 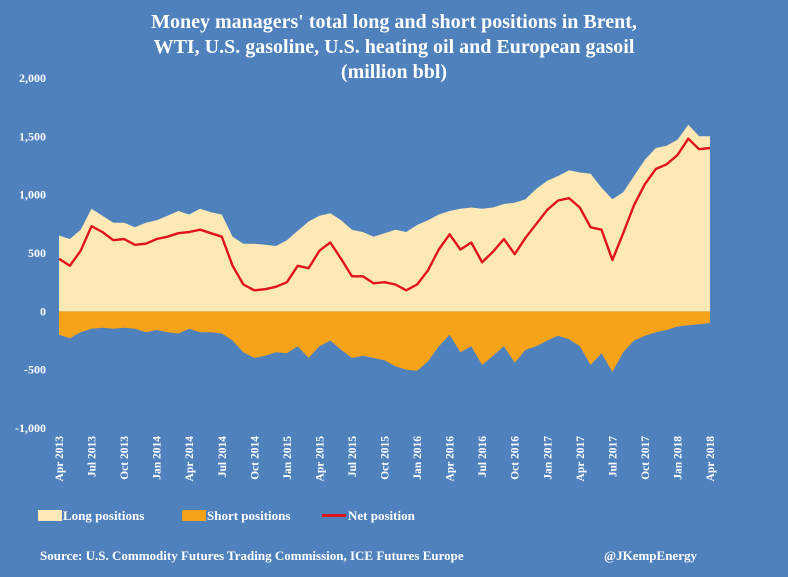 I want to click on x-tick-label: Apr 2014, so click(x=190, y=459).